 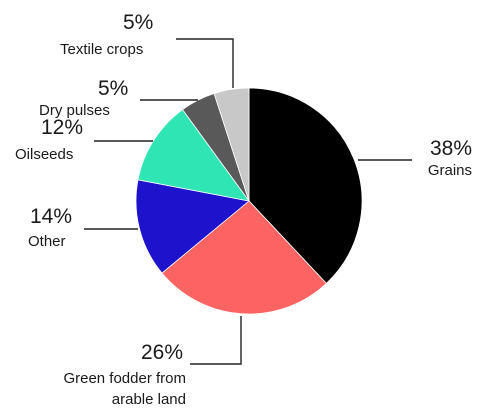 What do you see at coordinates (193, 155) in the screenshot?
I see `pie-slice-oilseeds` at bounding box center [193, 155].